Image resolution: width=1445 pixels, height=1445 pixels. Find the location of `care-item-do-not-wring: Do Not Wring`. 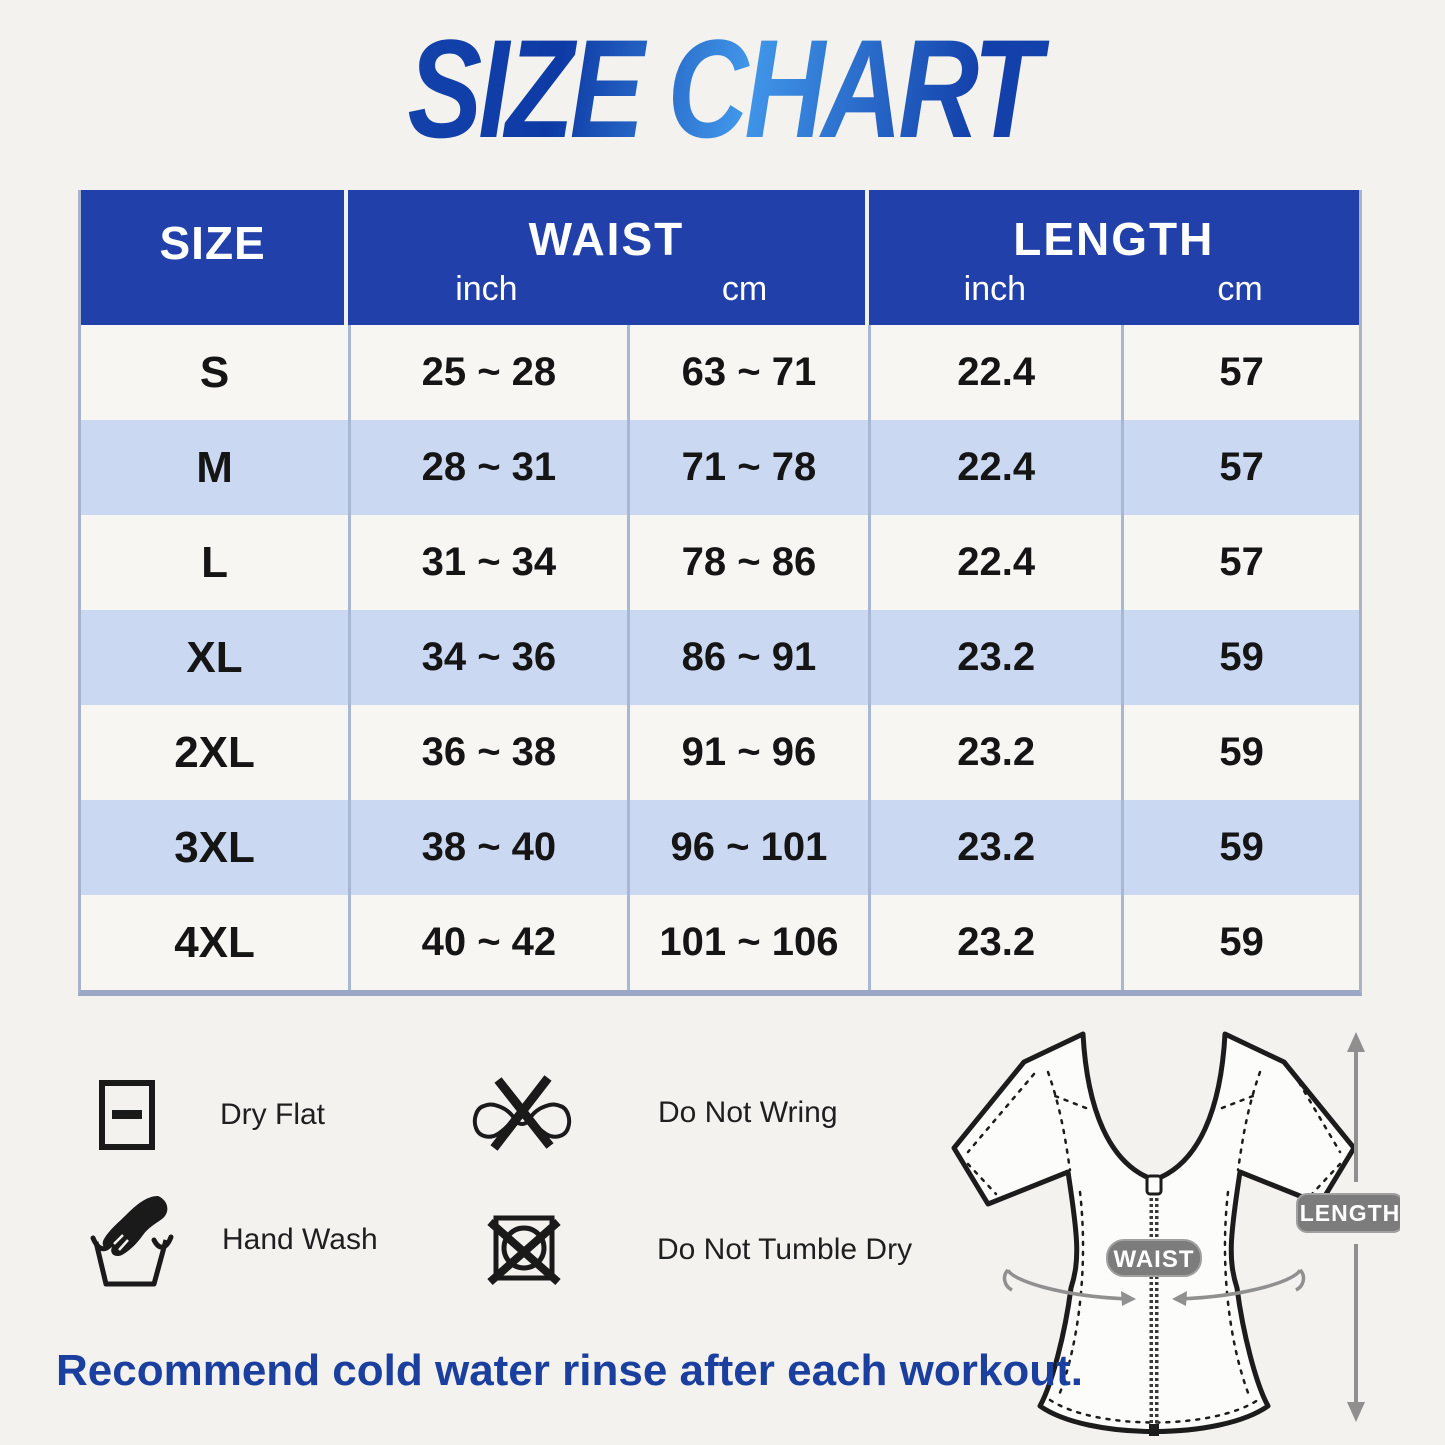

care-item-do-not-wring: Do Not Wring is located at coordinates (654, 1113).